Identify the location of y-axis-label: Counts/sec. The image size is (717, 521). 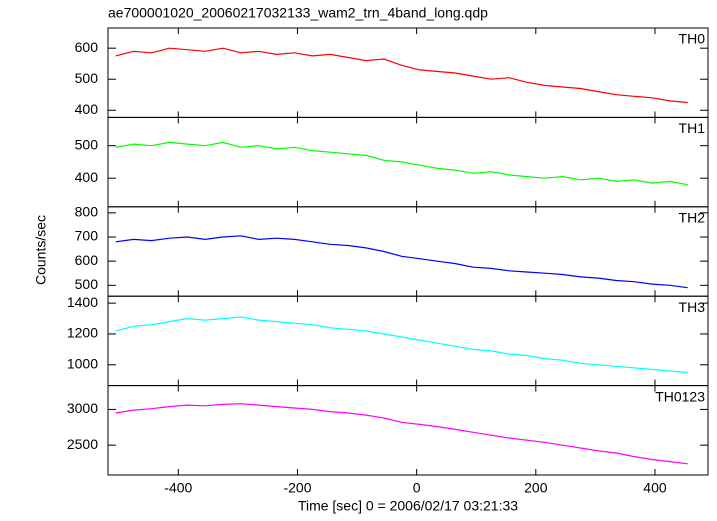
(41, 250).